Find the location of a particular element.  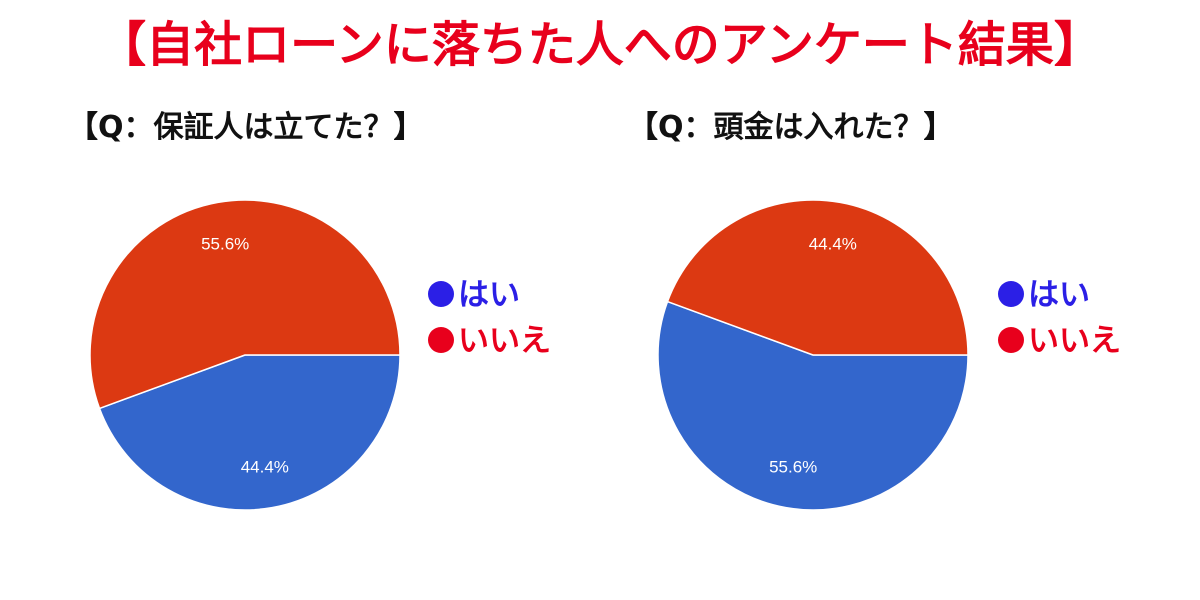

pie-chart-down-payment: 55.6% 44.4% is located at coordinates (813, 355).